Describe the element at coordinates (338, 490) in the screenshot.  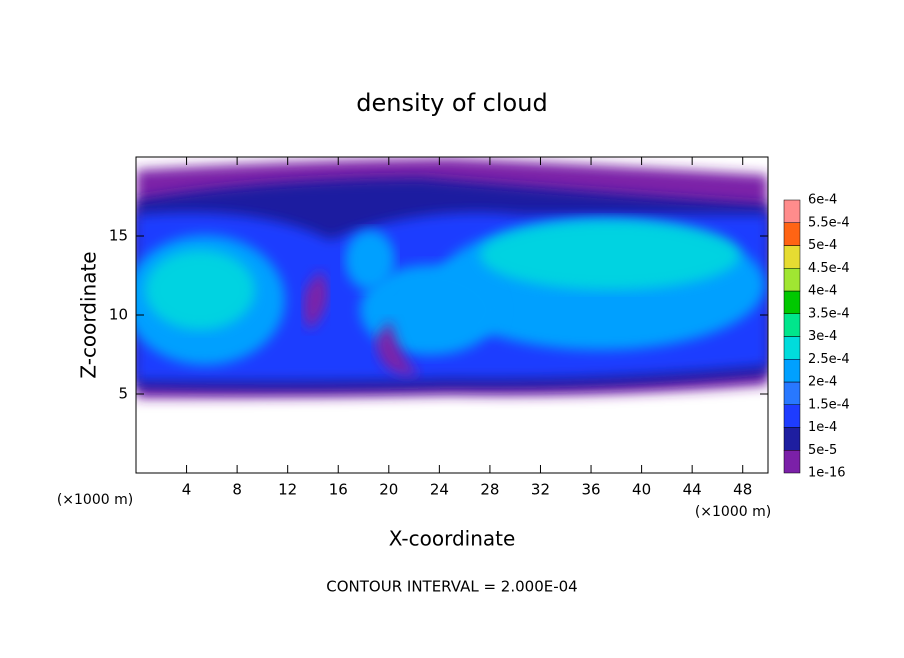
I see `x-tick-label: 16` at that location.